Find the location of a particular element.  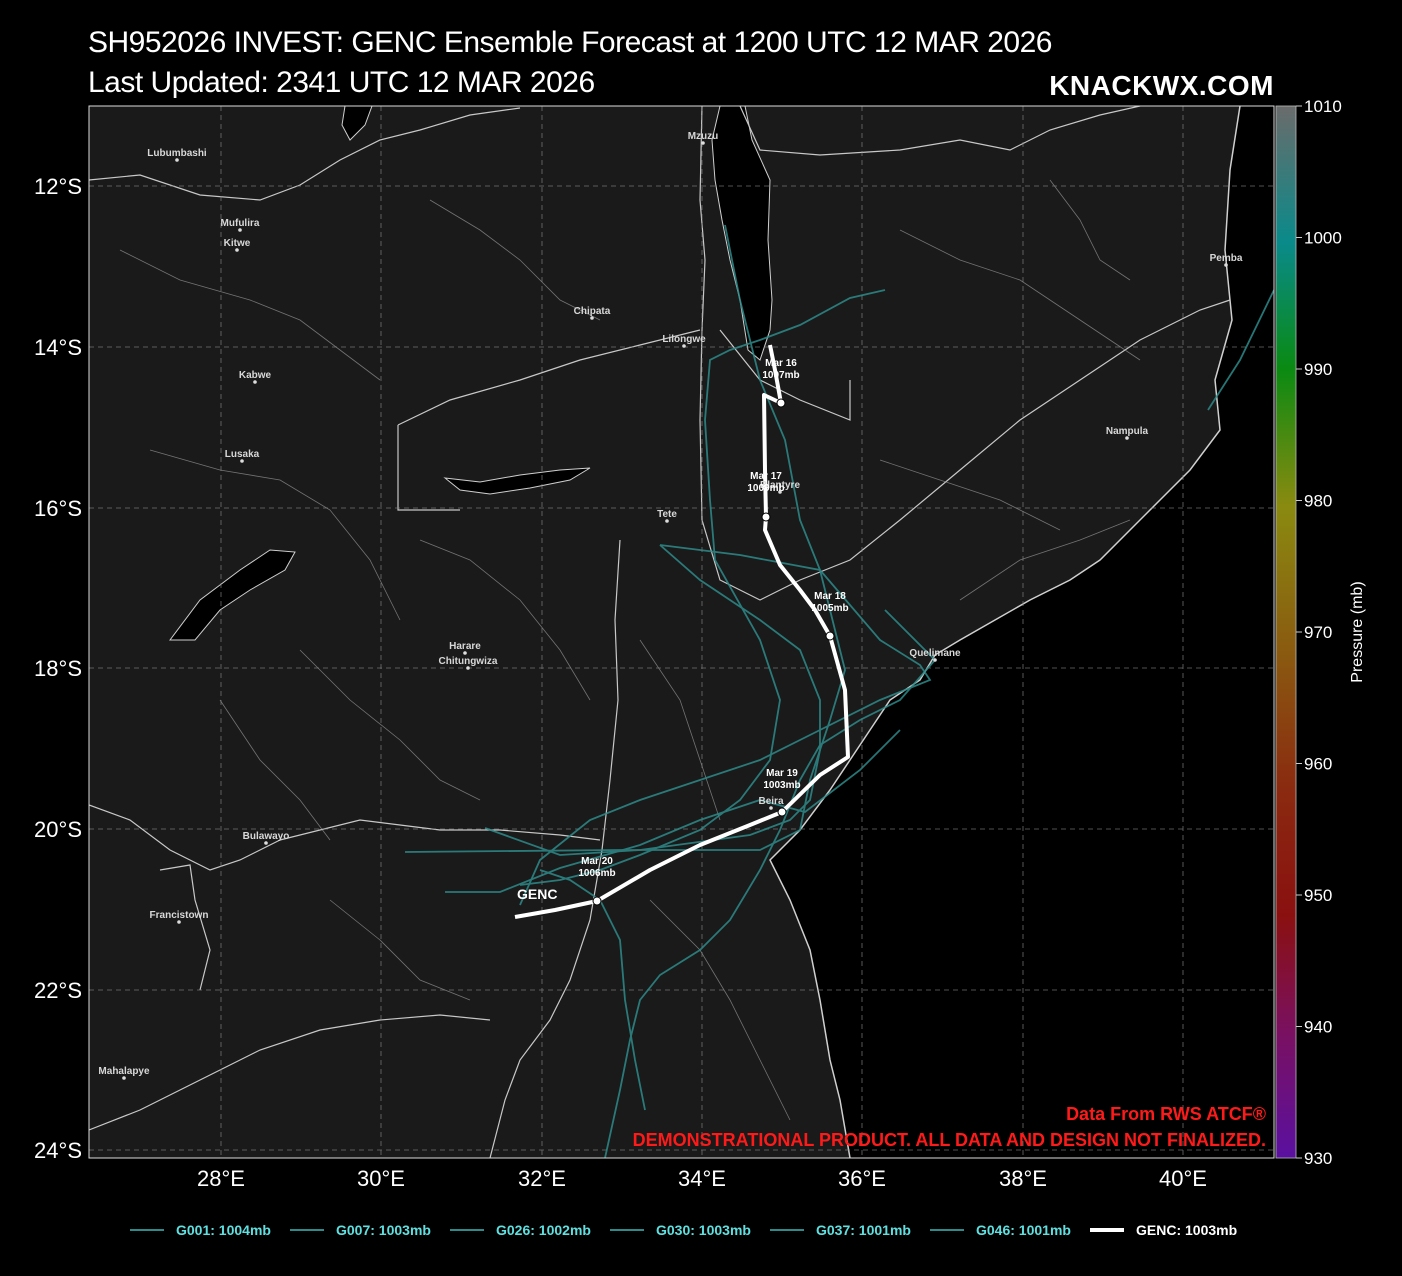

city-label: Blantyre is located at coordinates (780, 485).